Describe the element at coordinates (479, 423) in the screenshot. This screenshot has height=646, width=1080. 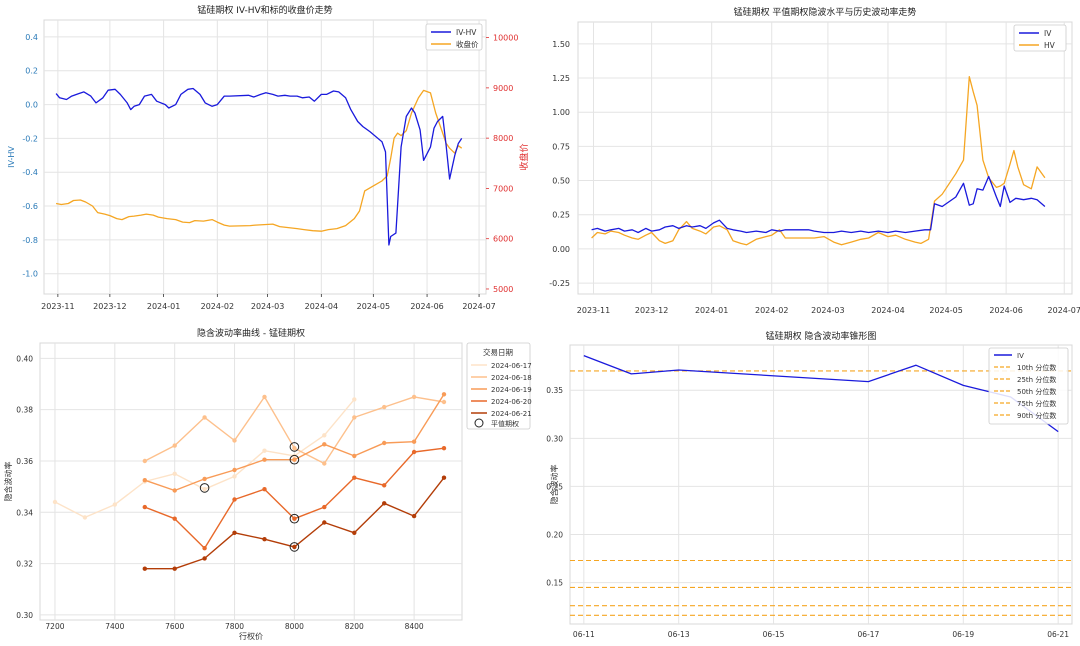
I see `legend-atm-swatch` at that location.